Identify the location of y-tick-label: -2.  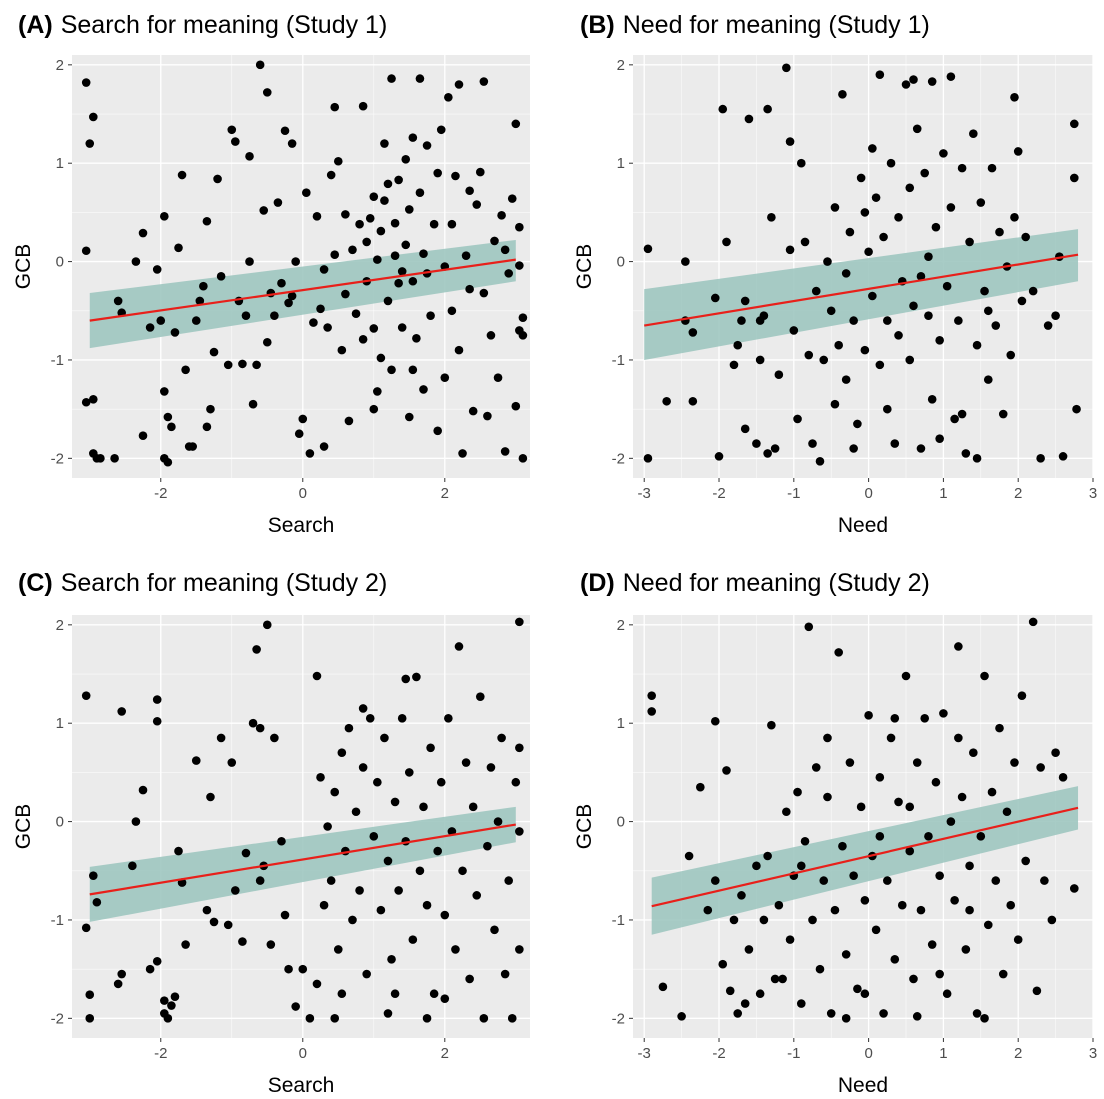
(618, 458).